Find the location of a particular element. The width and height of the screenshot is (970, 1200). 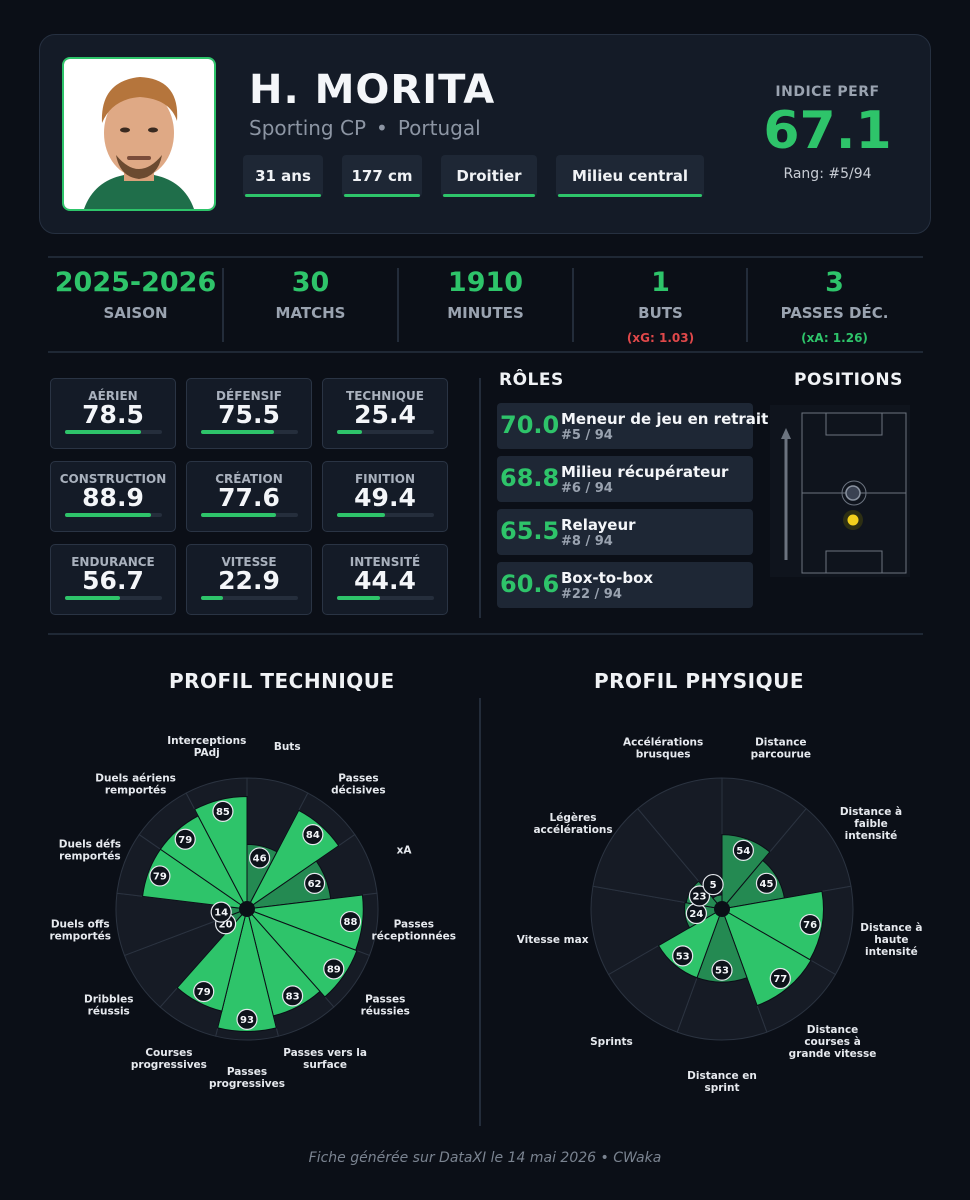

attr-tile-finition: FINITION 49.4 is located at coordinates (385, 496).